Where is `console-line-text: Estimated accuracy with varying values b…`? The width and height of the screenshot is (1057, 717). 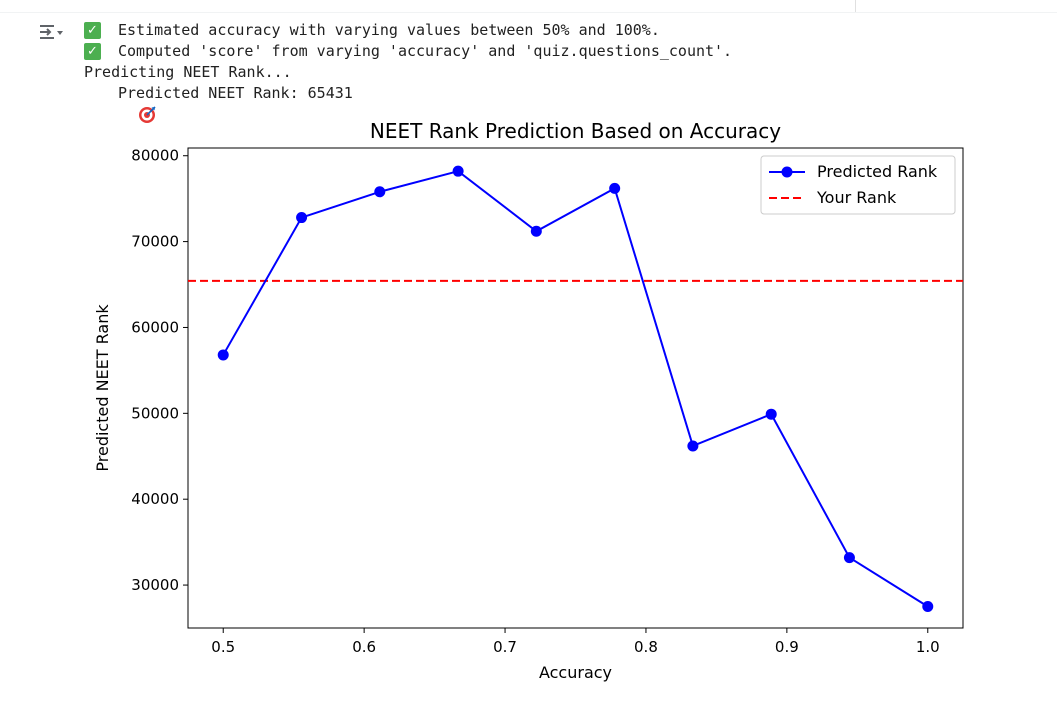
console-line-text: Estimated accuracy with varying values b… is located at coordinates (389, 30).